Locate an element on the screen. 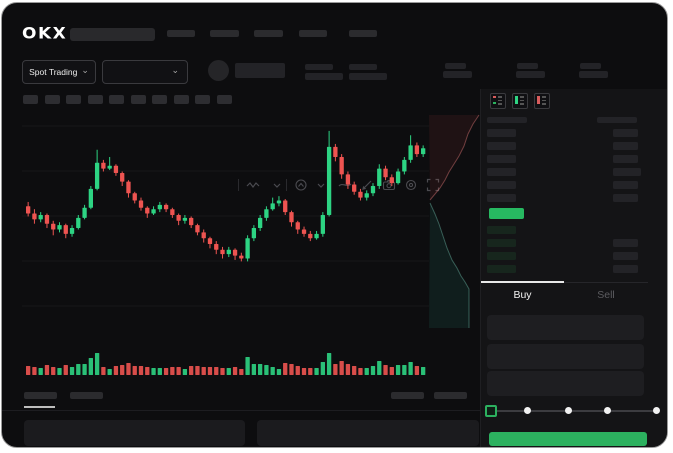 The width and height of the screenshot is (673, 453). pair-avatar is located at coordinates (218, 70).